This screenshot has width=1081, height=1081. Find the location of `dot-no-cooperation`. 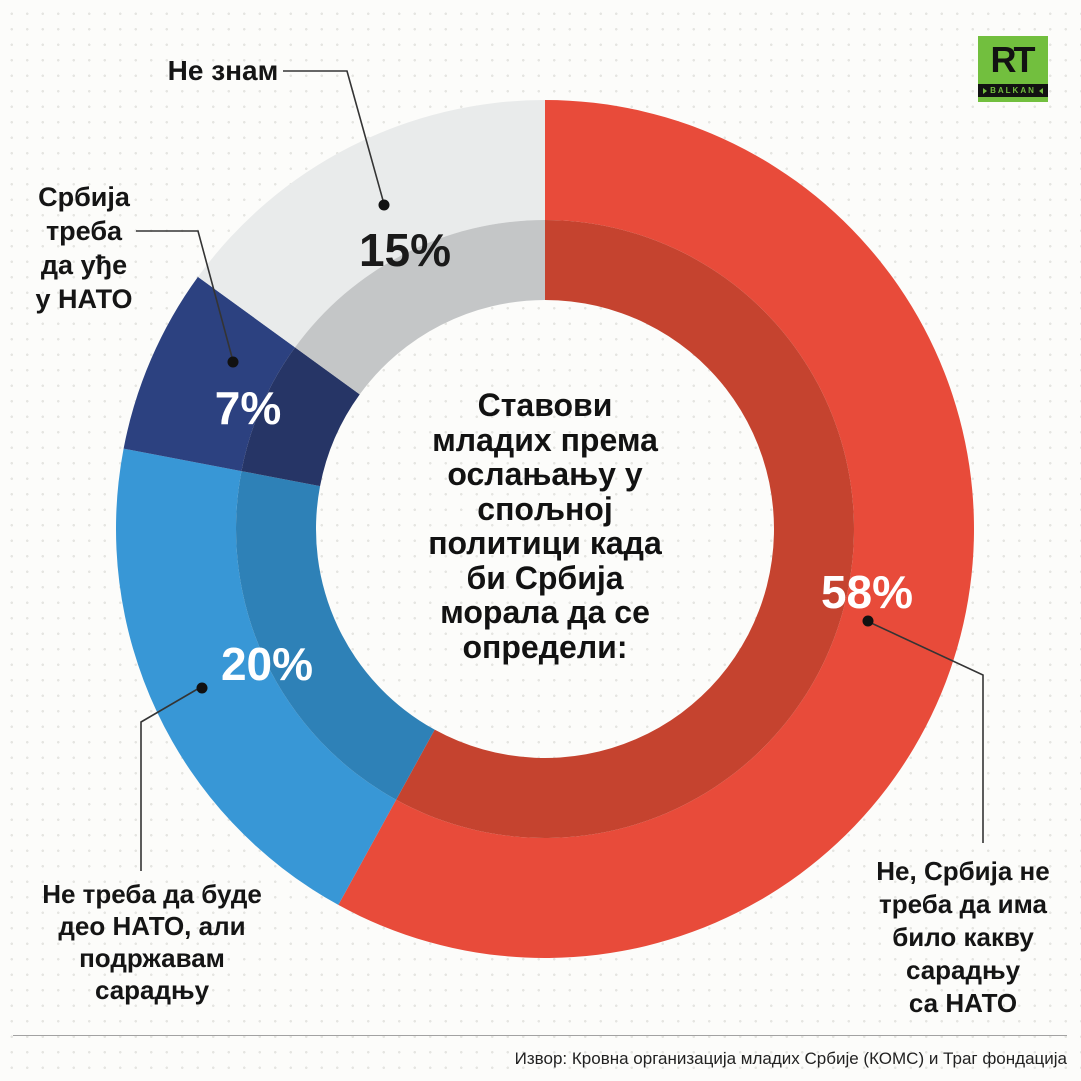

dot-no-cooperation is located at coordinates (868, 621).